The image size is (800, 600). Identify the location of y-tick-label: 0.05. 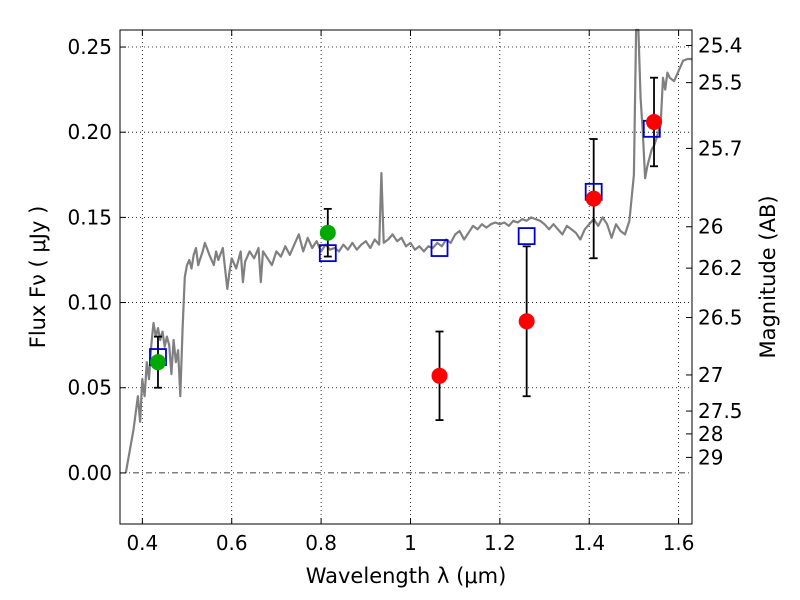
(89, 388).